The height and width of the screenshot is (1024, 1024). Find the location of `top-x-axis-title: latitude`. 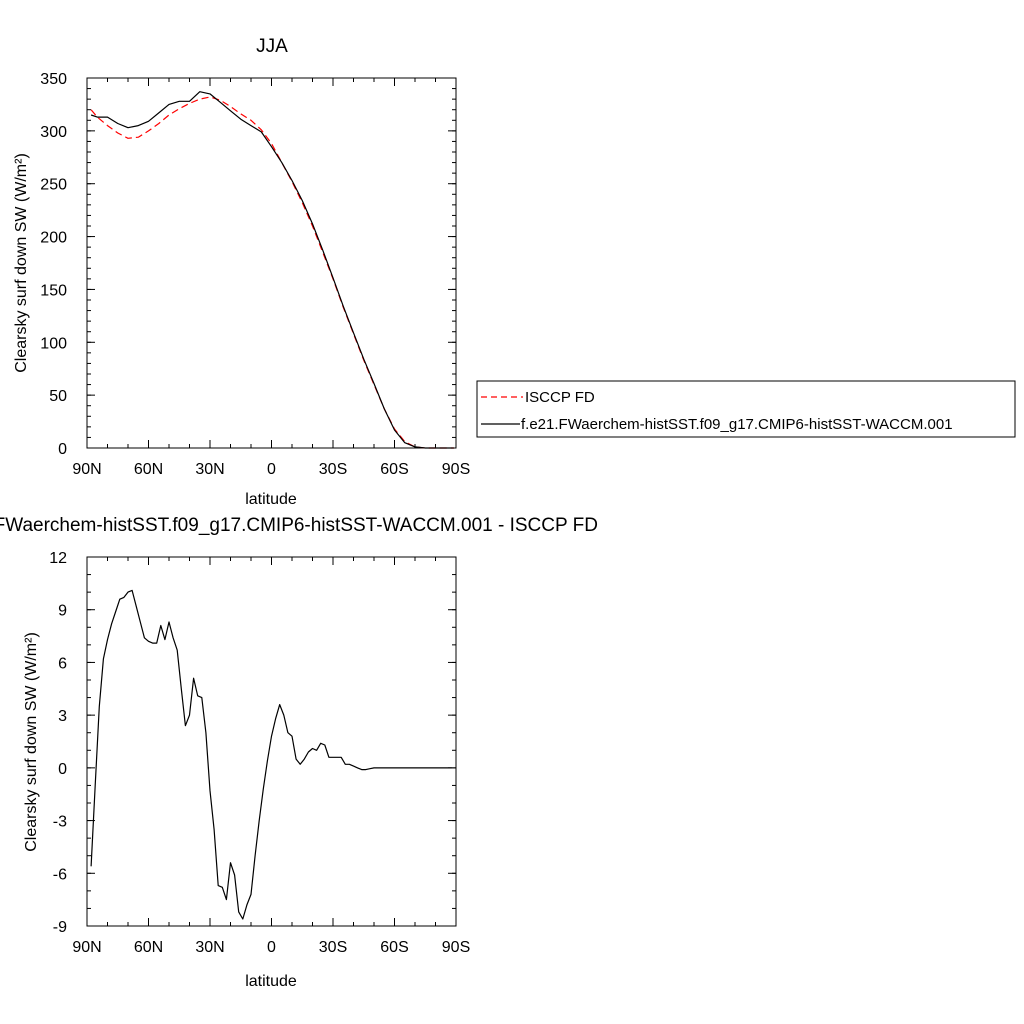

top-x-axis-title: latitude is located at coordinates (271, 499).